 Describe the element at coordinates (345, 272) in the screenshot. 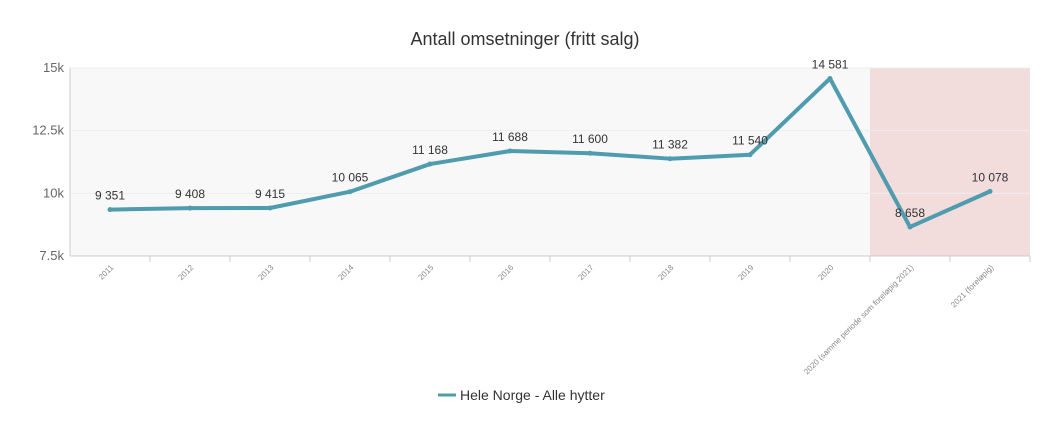

I see `x-tick-label: 2014` at that location.